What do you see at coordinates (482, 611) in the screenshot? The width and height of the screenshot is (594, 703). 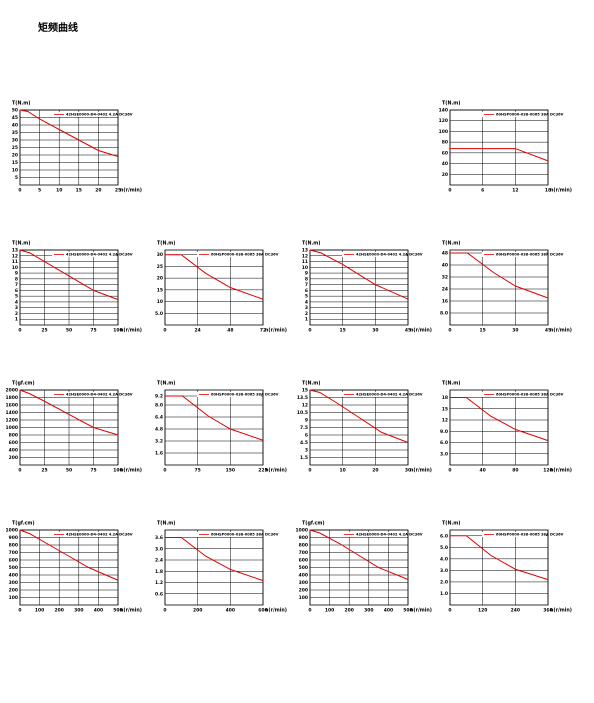 I see `x-tick-label: 120` at bounding box center [482, 611].